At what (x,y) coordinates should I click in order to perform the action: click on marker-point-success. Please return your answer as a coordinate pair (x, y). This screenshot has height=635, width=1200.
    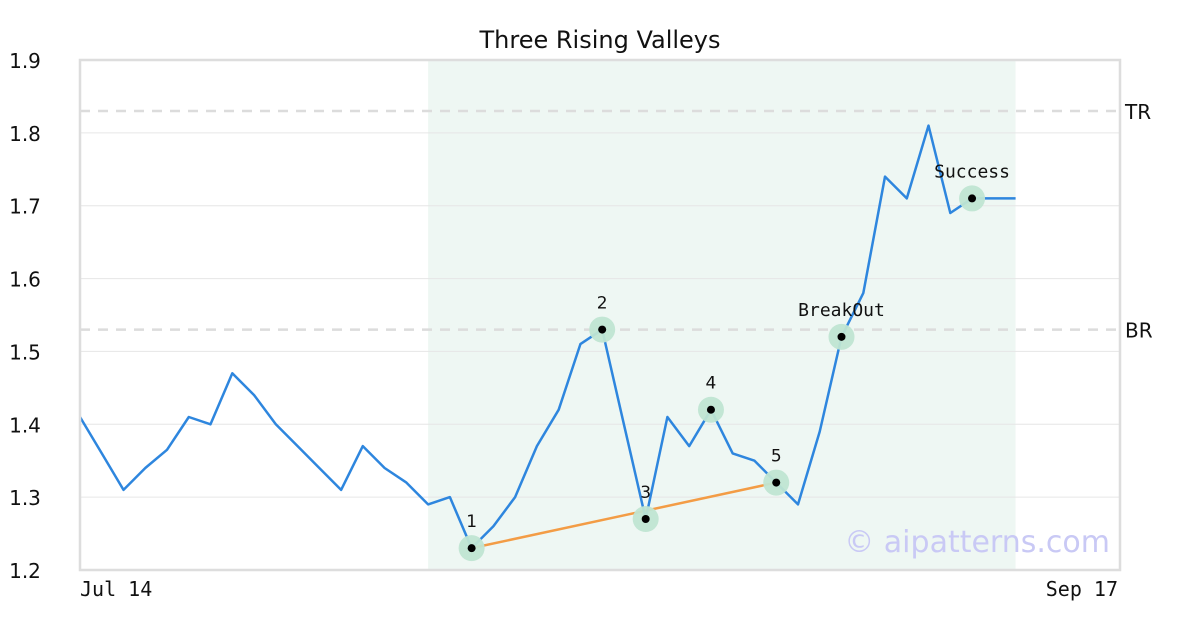
    Looking at the image, I should click on (972, 198).